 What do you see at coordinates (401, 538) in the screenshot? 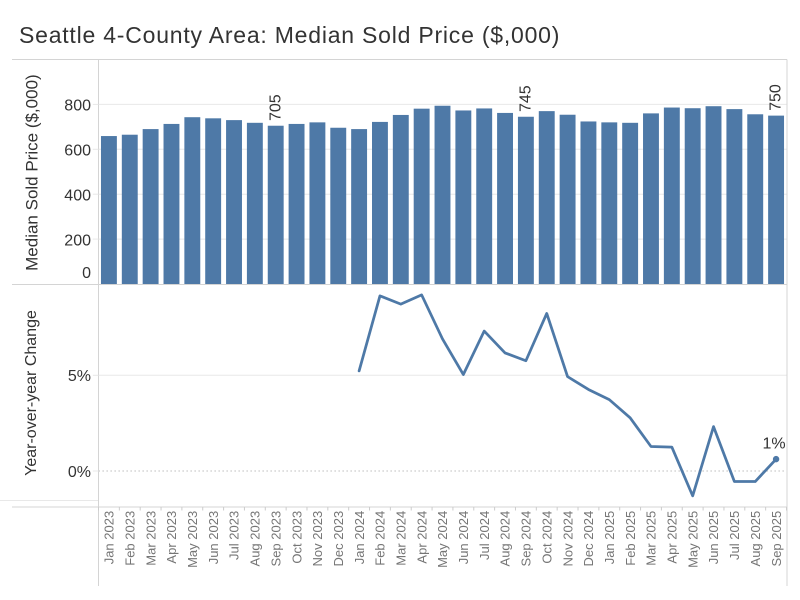
I see `svg-text: Mar 2024` at bounding box center [401, 538].